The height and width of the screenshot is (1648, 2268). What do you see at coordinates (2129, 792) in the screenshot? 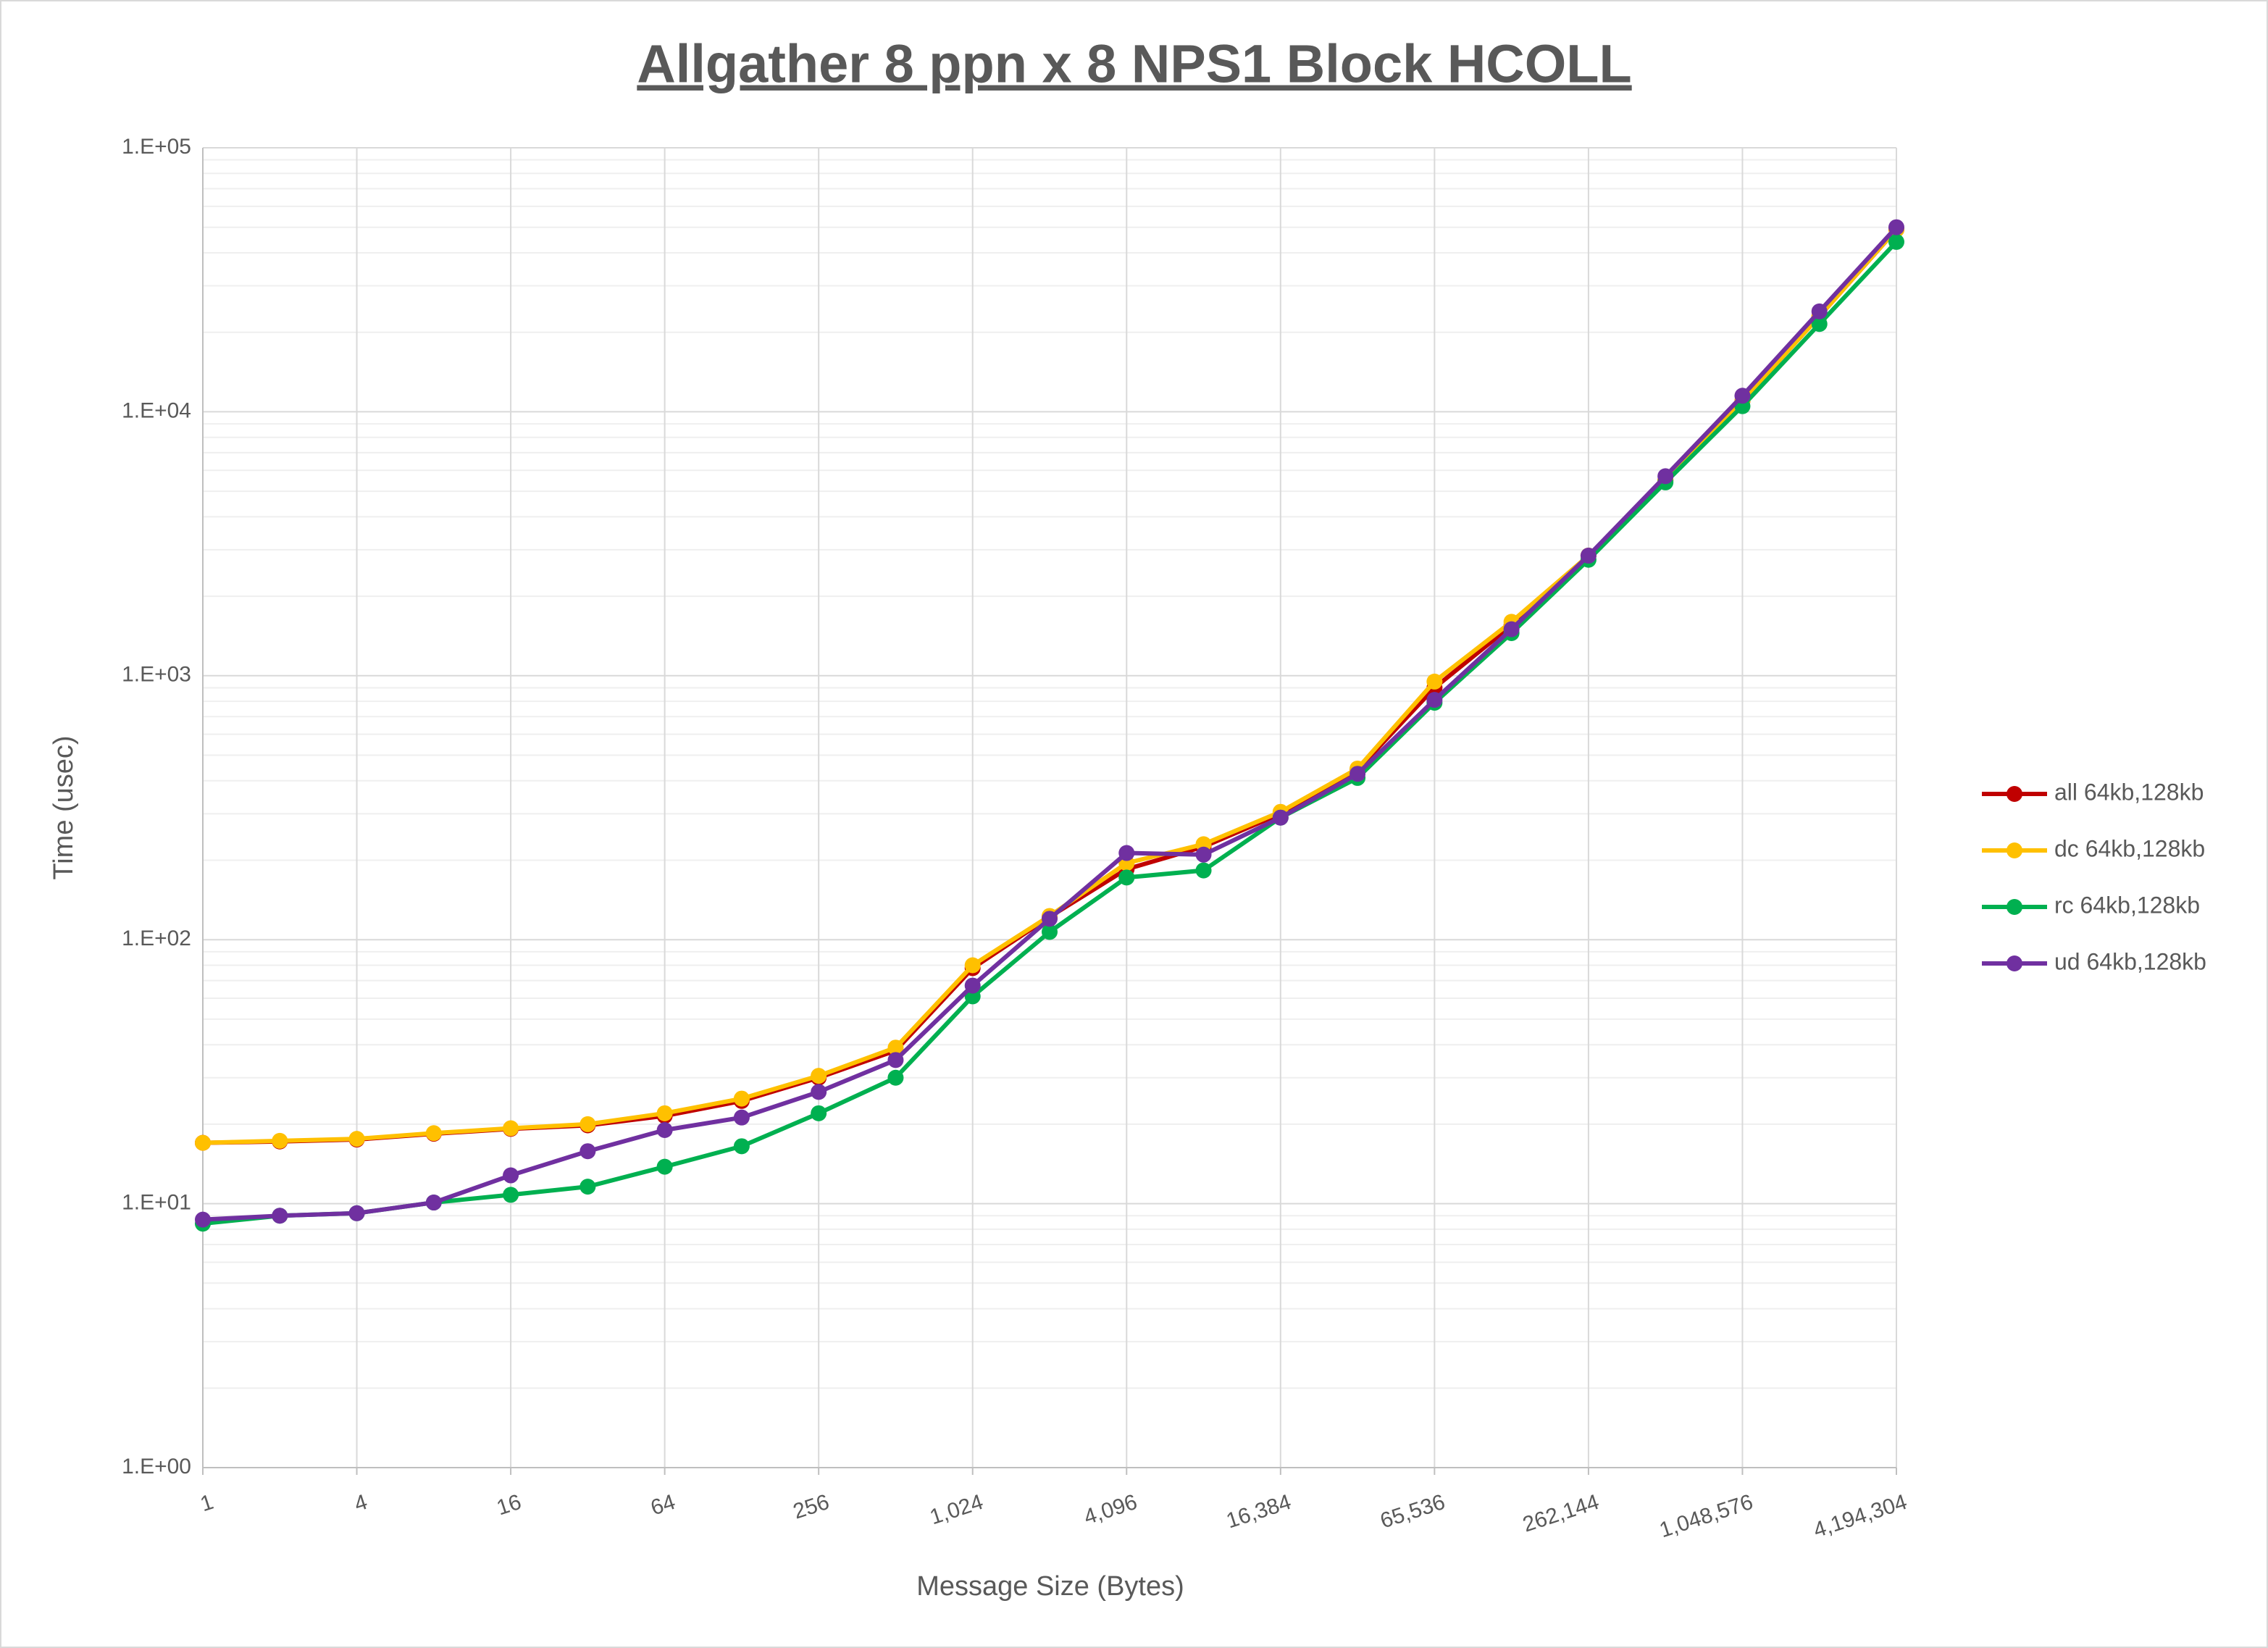
I see `legend-label: all 64kb,128kb` at bounding box center [2129, 792].